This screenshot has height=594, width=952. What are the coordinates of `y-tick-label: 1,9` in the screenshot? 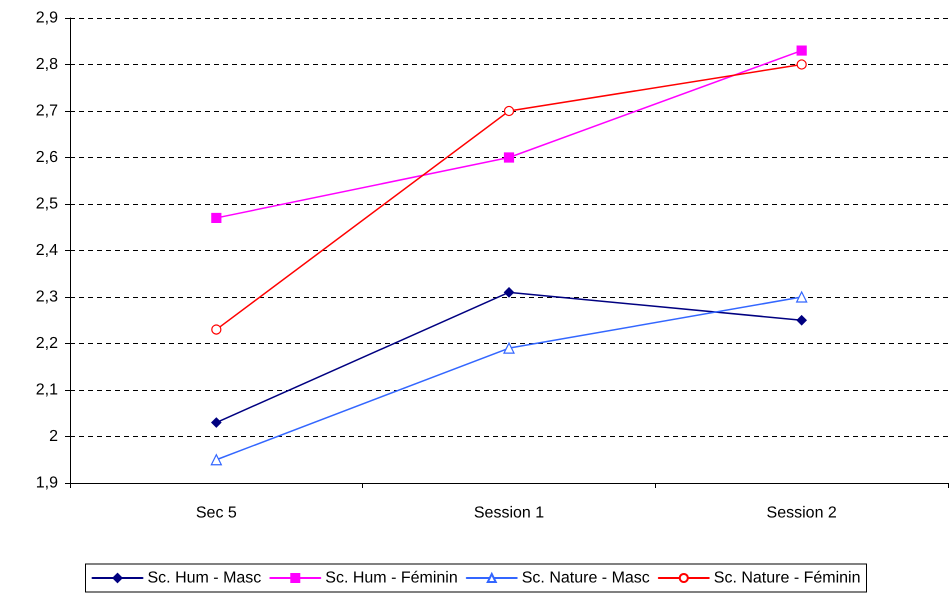 It's located at (47, 483).